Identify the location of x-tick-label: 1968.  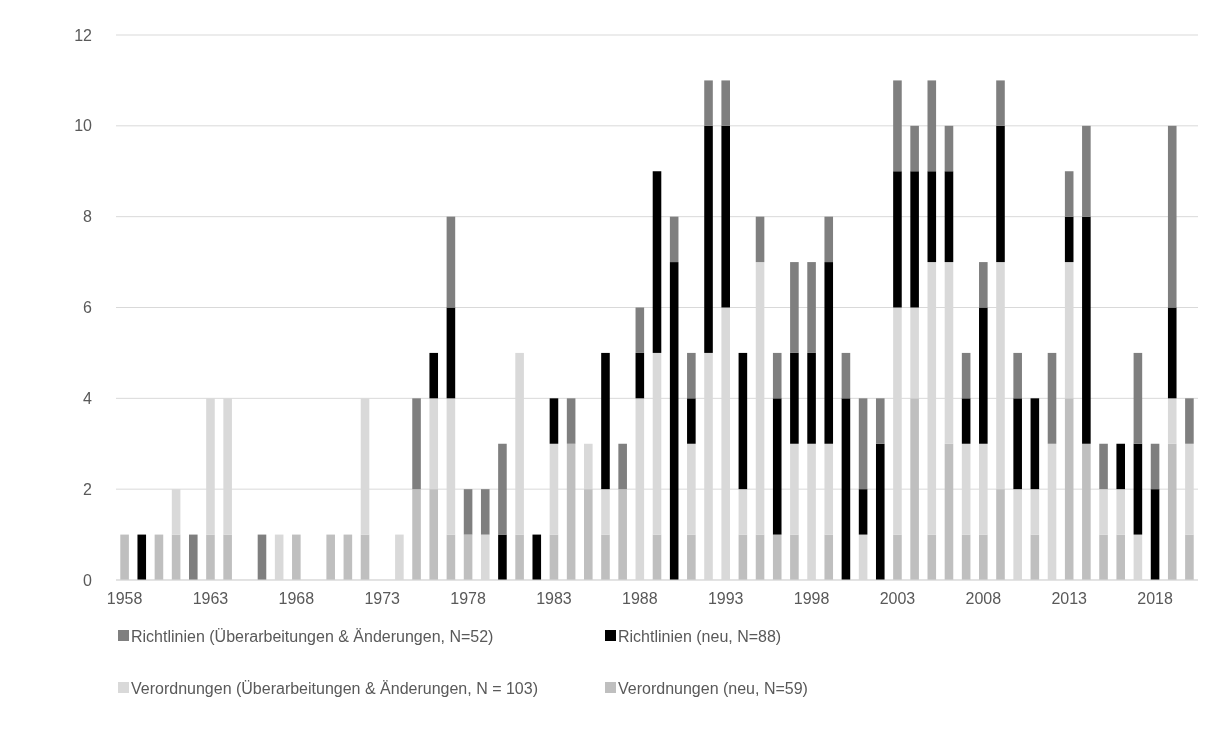
(296, 598).